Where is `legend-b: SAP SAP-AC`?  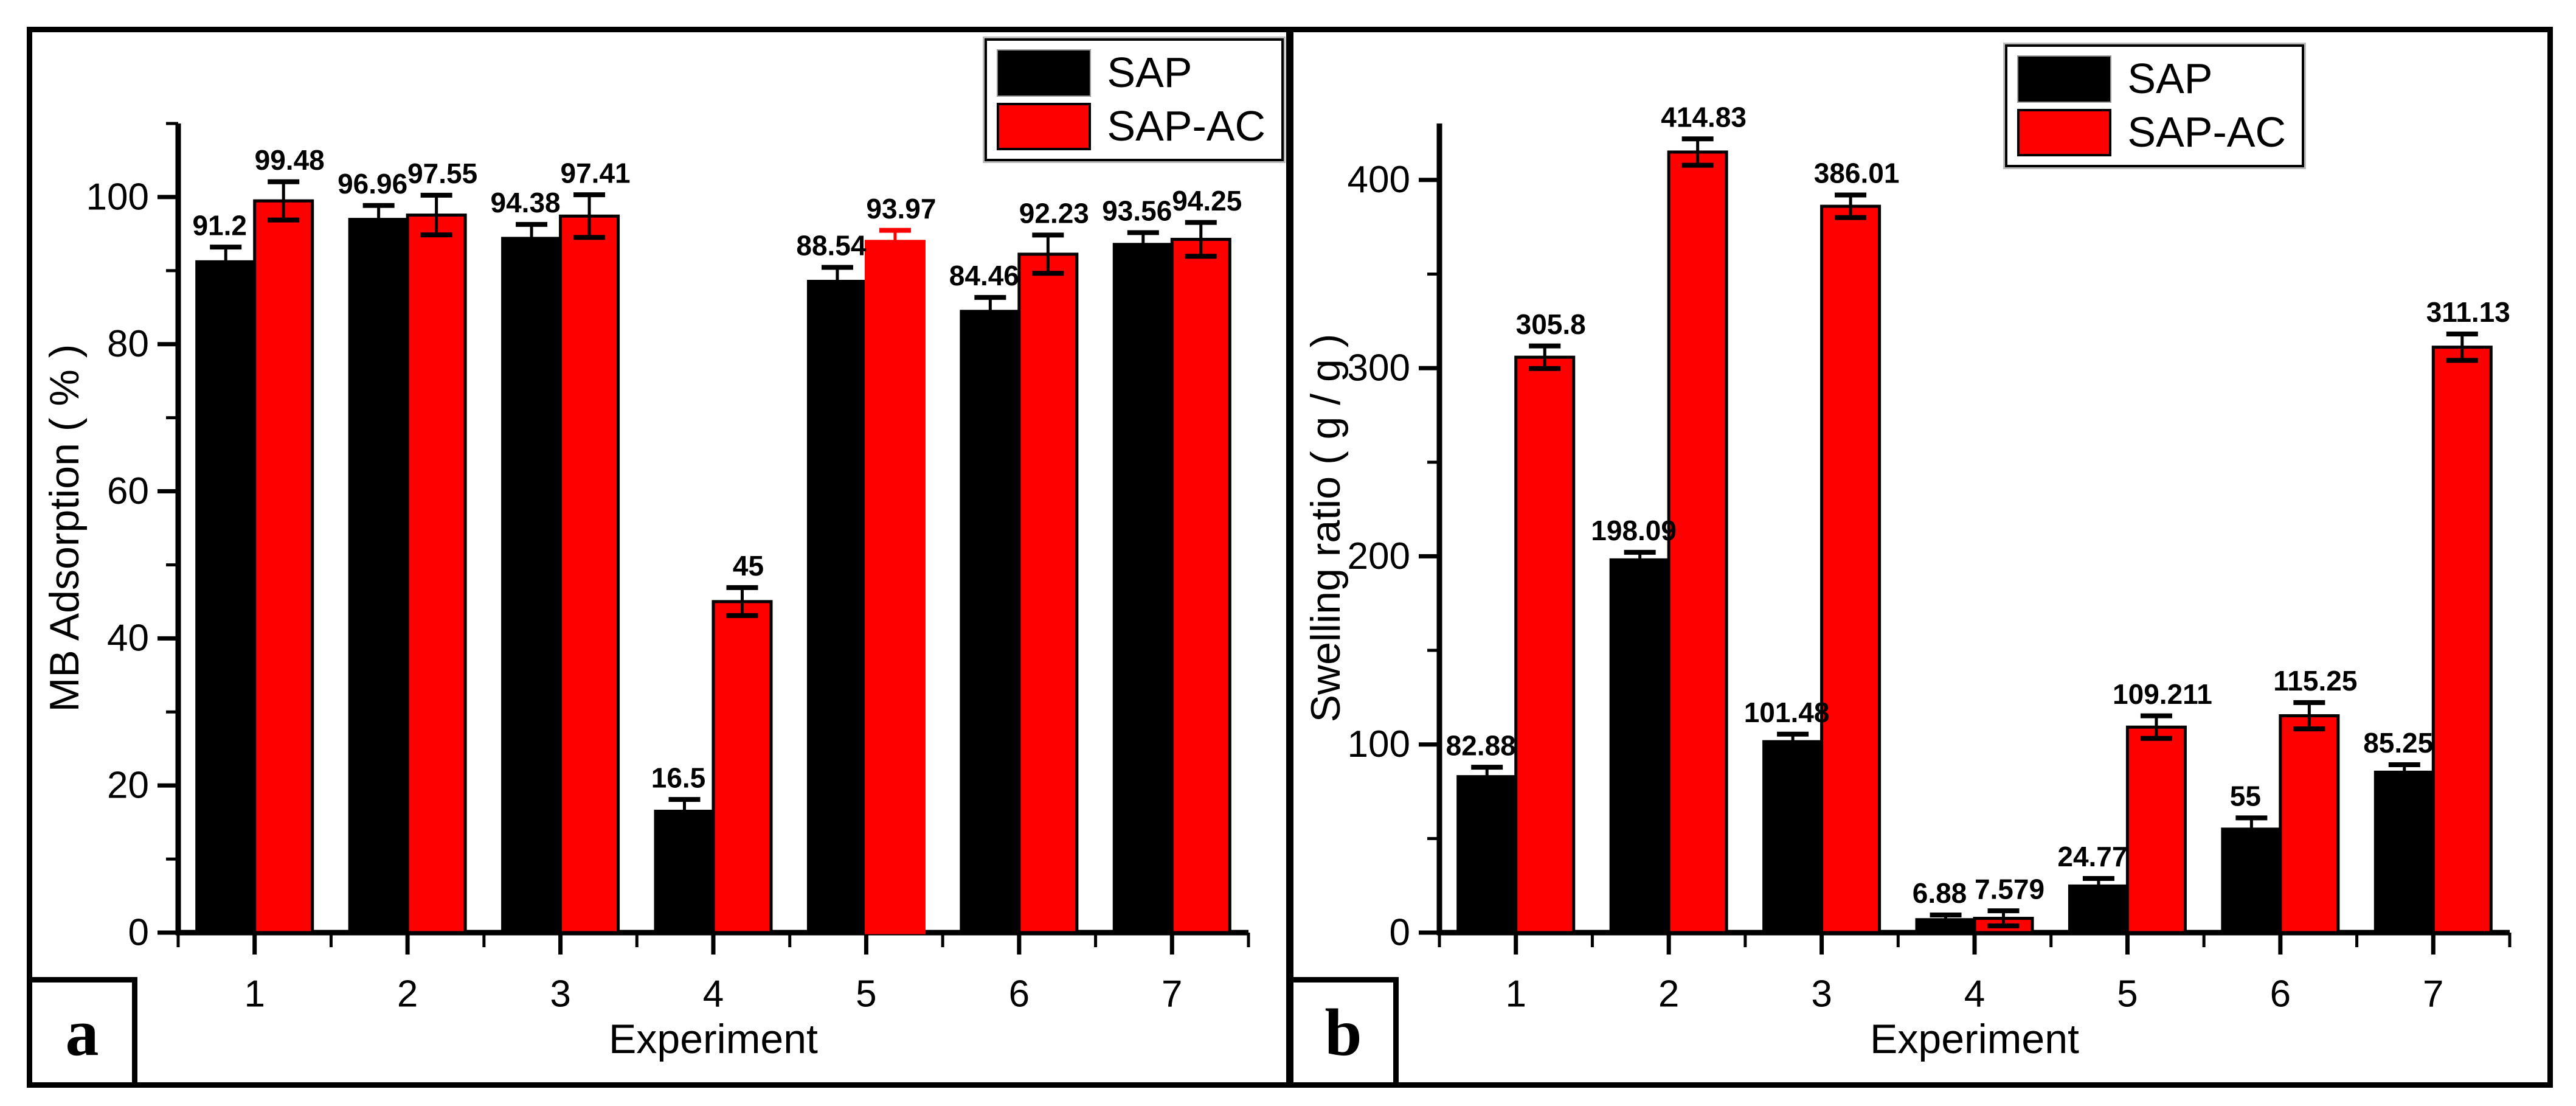 legend-b: SAP SAP-AC is located at coordinates (2154, 105).